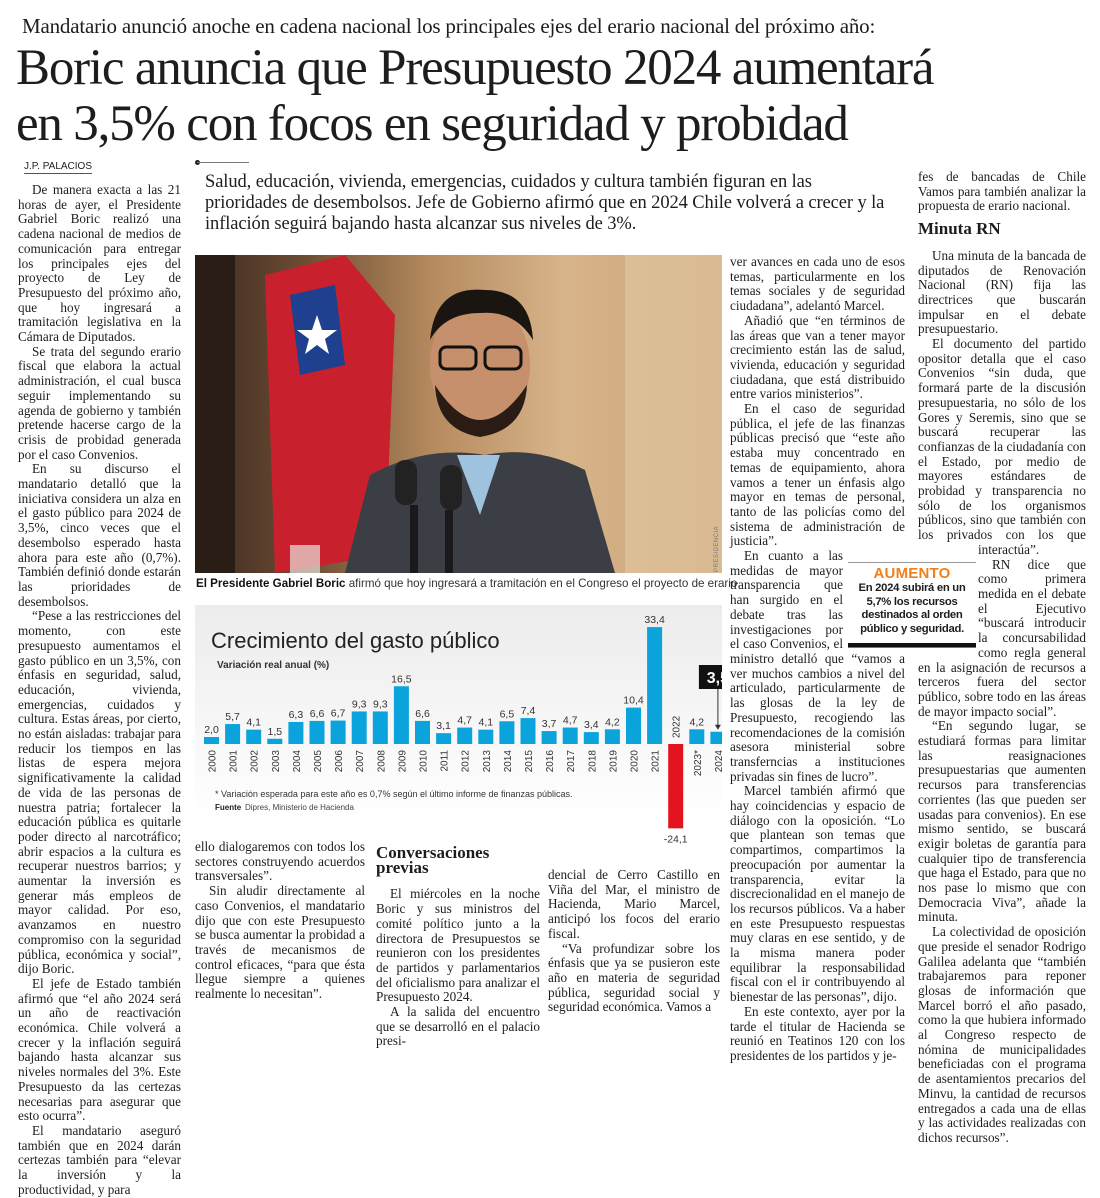 The height and width of the screenshot is (1198, 1100). I want to click on highlight-value-label: 3,5, so click(714, 678).